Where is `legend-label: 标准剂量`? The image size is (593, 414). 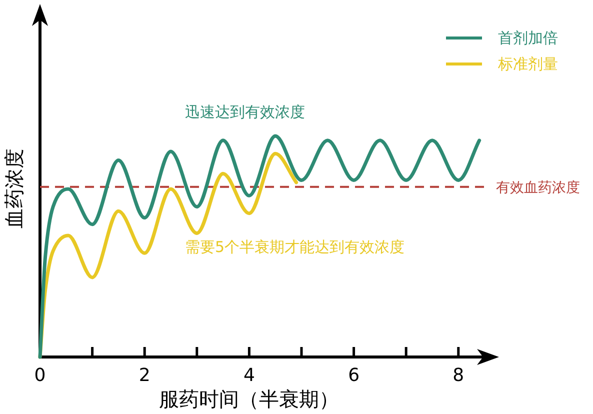 legend-label: 标准剂量 is located at coordinates (527, 64).